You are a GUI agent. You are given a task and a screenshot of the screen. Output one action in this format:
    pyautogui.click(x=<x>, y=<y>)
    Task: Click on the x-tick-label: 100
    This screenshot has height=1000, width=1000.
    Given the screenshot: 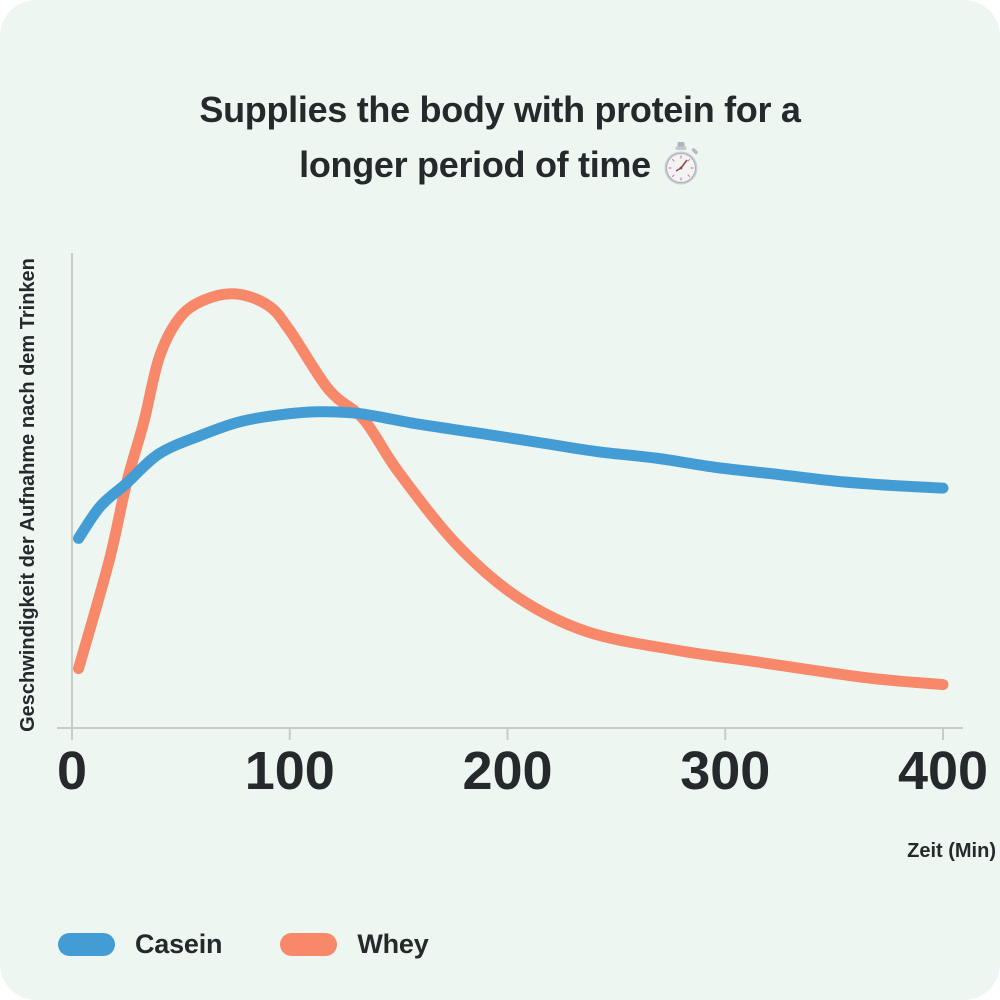 What is the action you would take?
    pyautogui.click(x=290, y=770)
    